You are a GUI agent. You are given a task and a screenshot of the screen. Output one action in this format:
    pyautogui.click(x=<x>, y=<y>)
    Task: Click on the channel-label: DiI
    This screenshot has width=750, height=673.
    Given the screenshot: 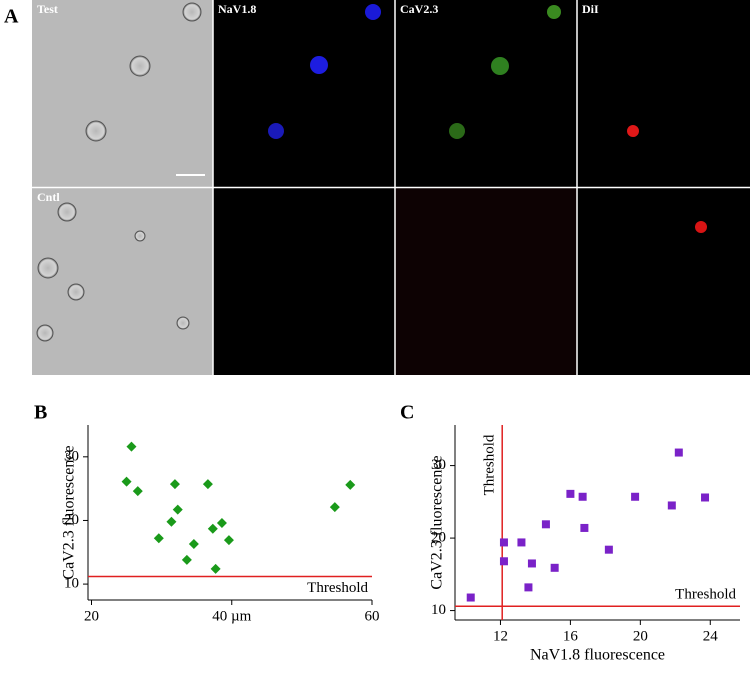 What is the action you would take?
    pyautogui.click(x=590, y=9)
    